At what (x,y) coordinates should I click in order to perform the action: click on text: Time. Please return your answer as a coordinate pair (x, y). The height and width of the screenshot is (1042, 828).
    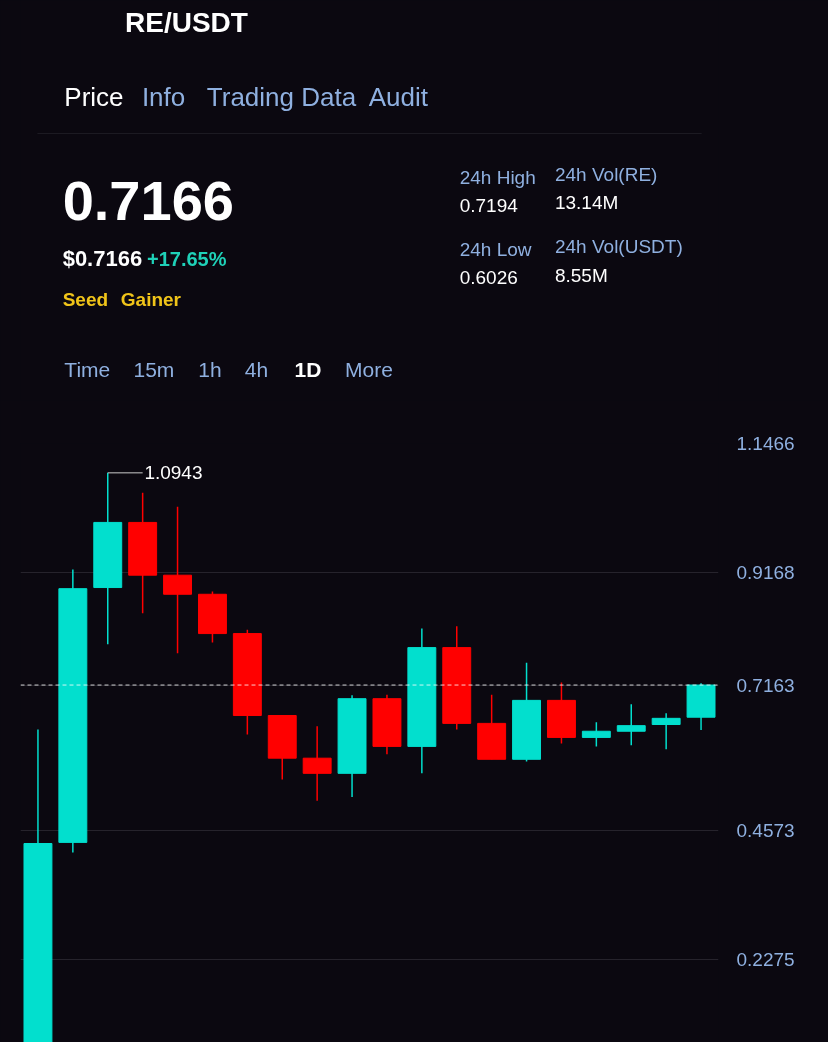
    Looking at the image, I should click on (87, 369).